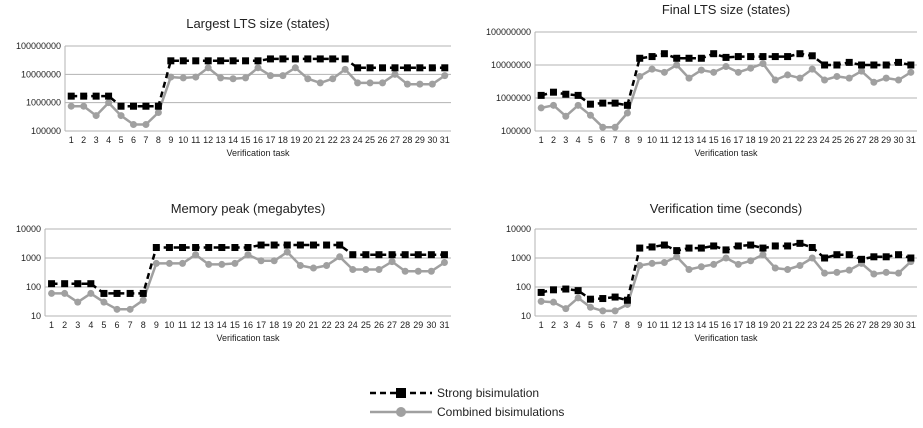  I want to click on x-axis-label: Verification task, so click(258, 153).